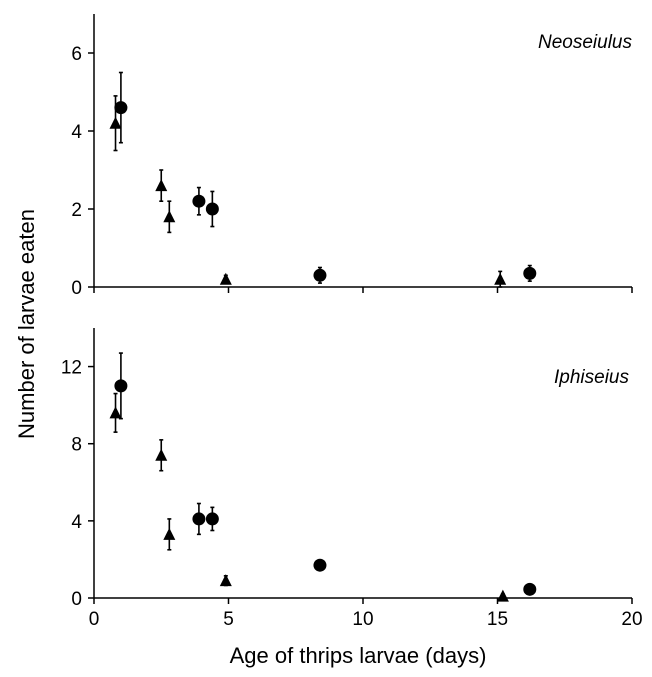 The width and height of the screenshot is (652, 677). Describe the element at coordinates (71, 368) in the screenshot. I see `y-tick-label: 12` at that location.